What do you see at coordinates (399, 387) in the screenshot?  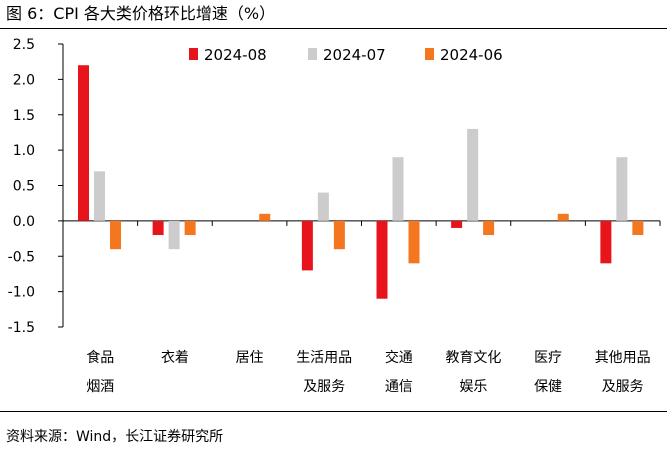 I see `x-category-label: 通信` at bounding box center [399, 387].